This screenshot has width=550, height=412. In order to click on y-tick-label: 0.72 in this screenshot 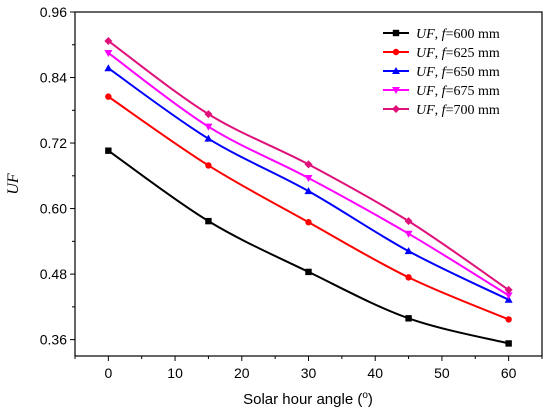, I will do `click(53, 143)`.